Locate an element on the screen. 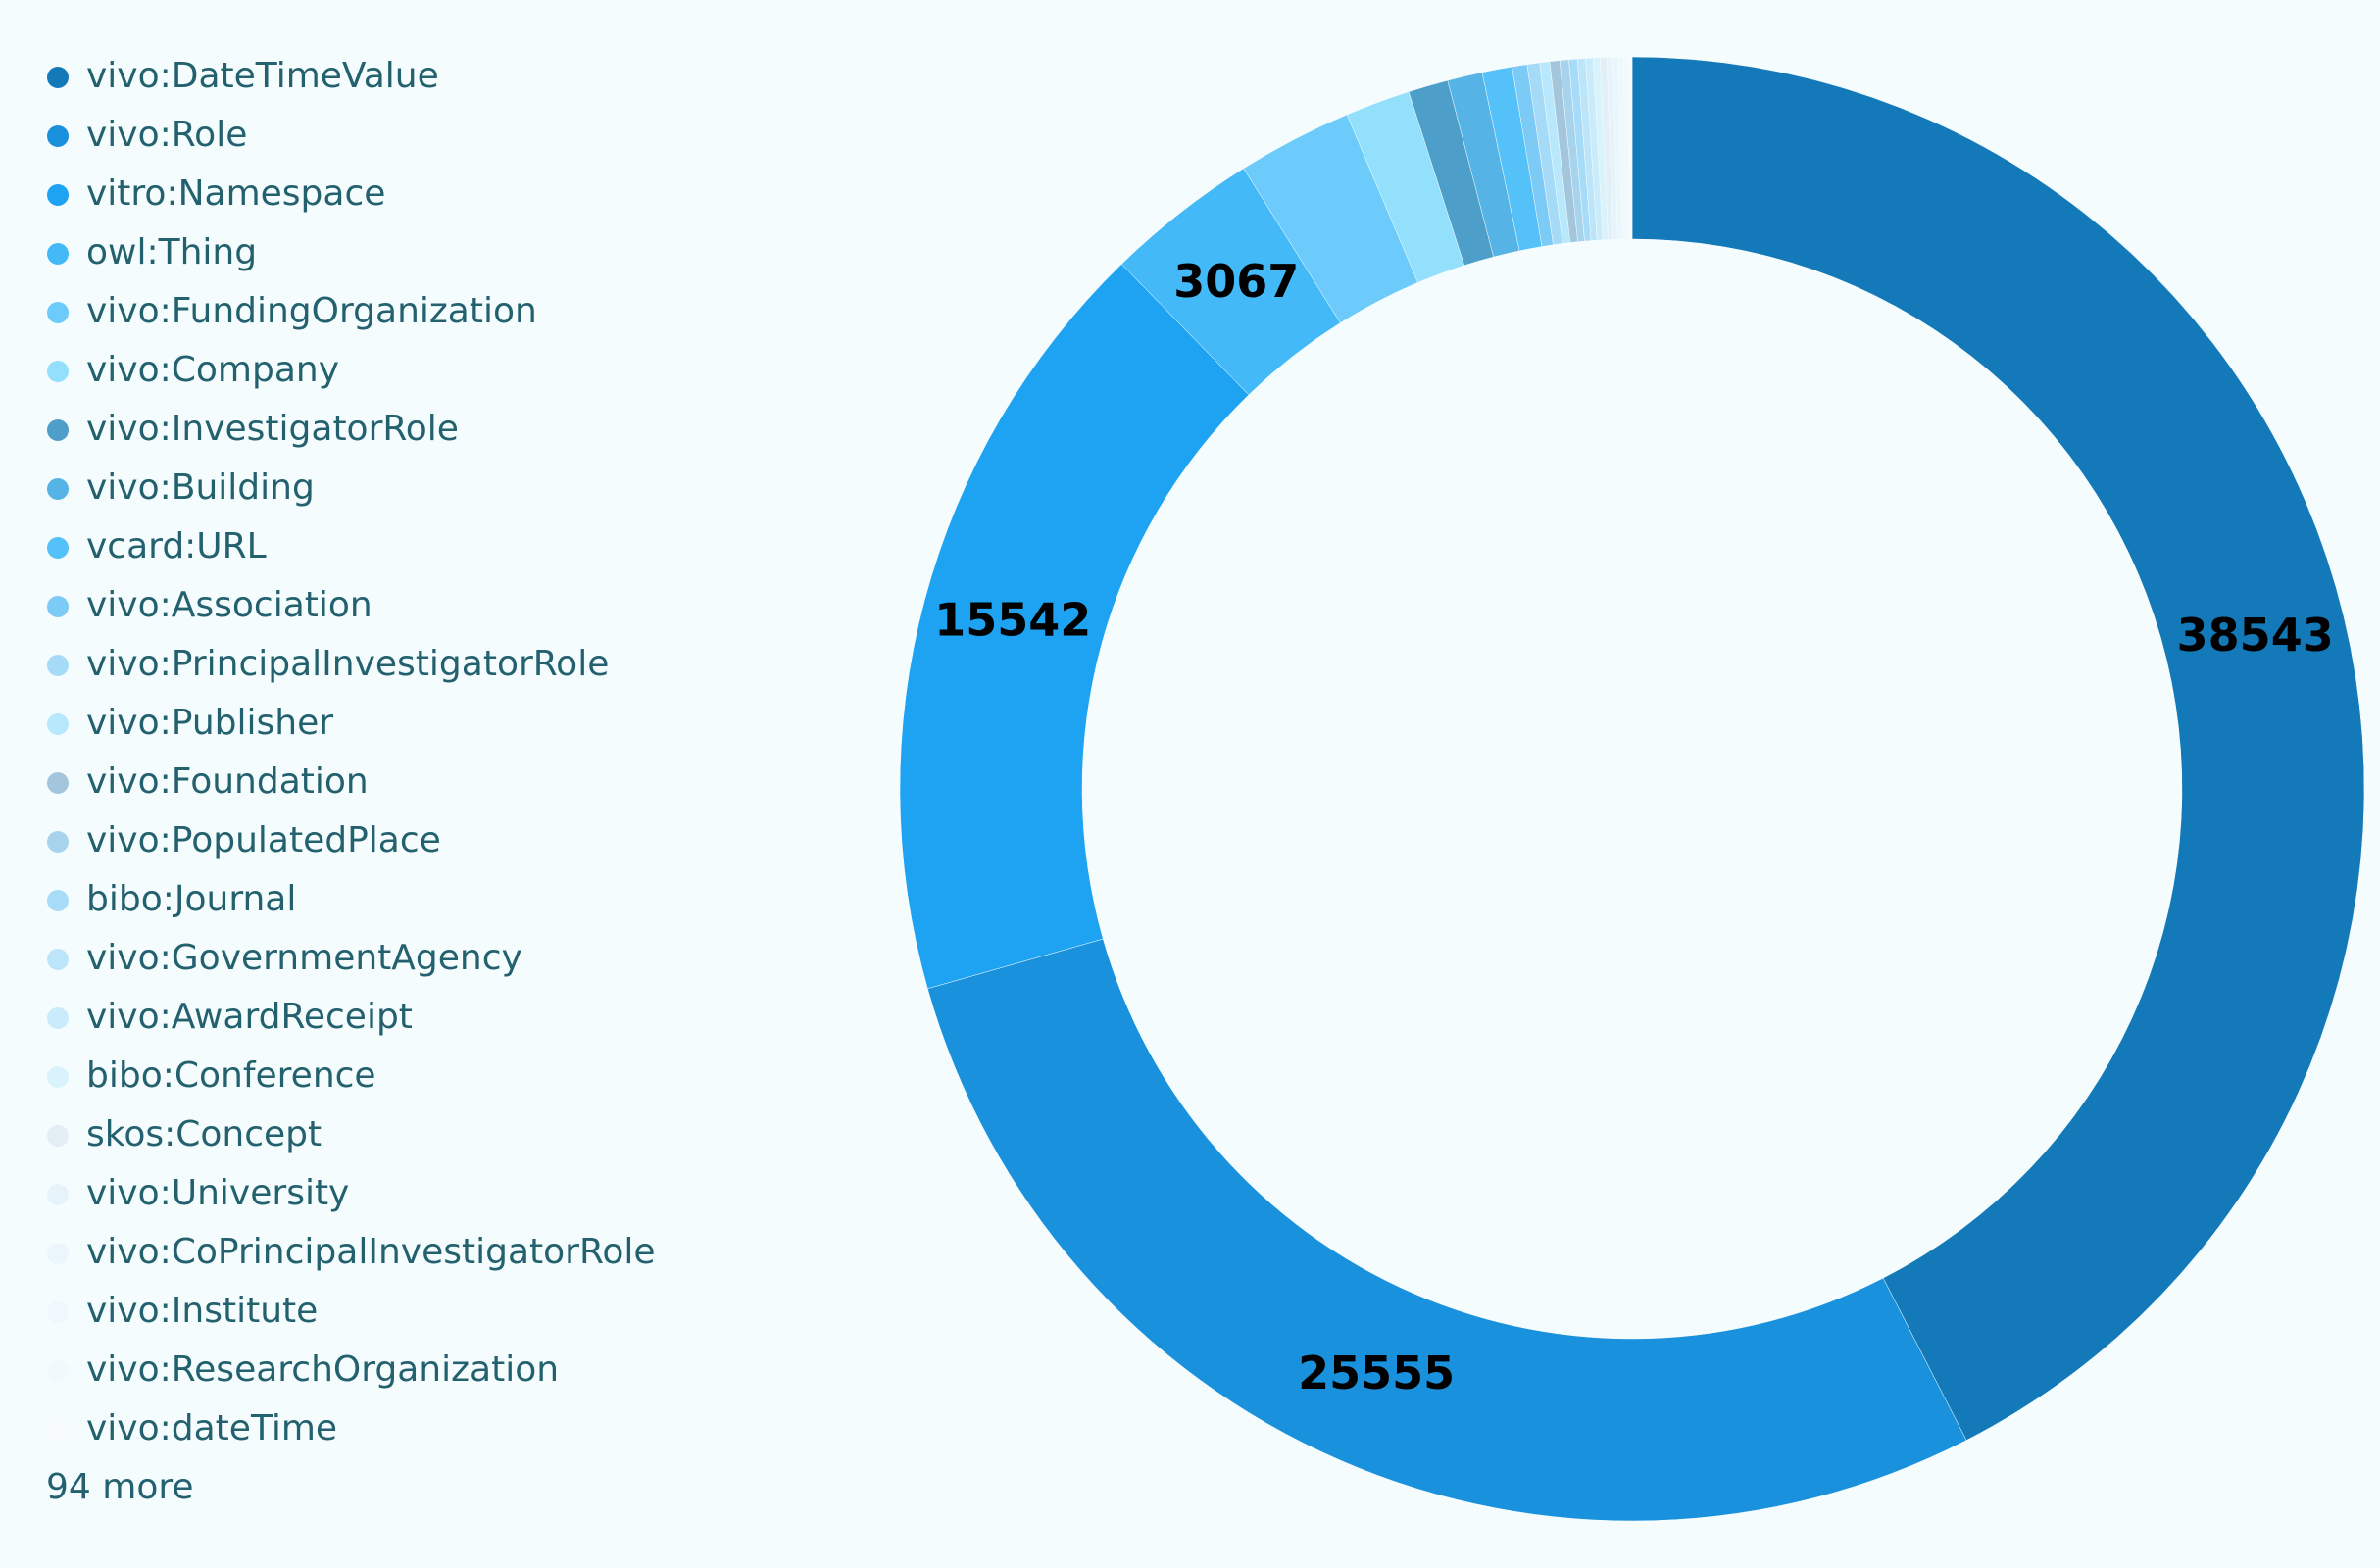 The image size is (2380, 1568). legend-label: vcard:URL is located at coordinates (176, 546).